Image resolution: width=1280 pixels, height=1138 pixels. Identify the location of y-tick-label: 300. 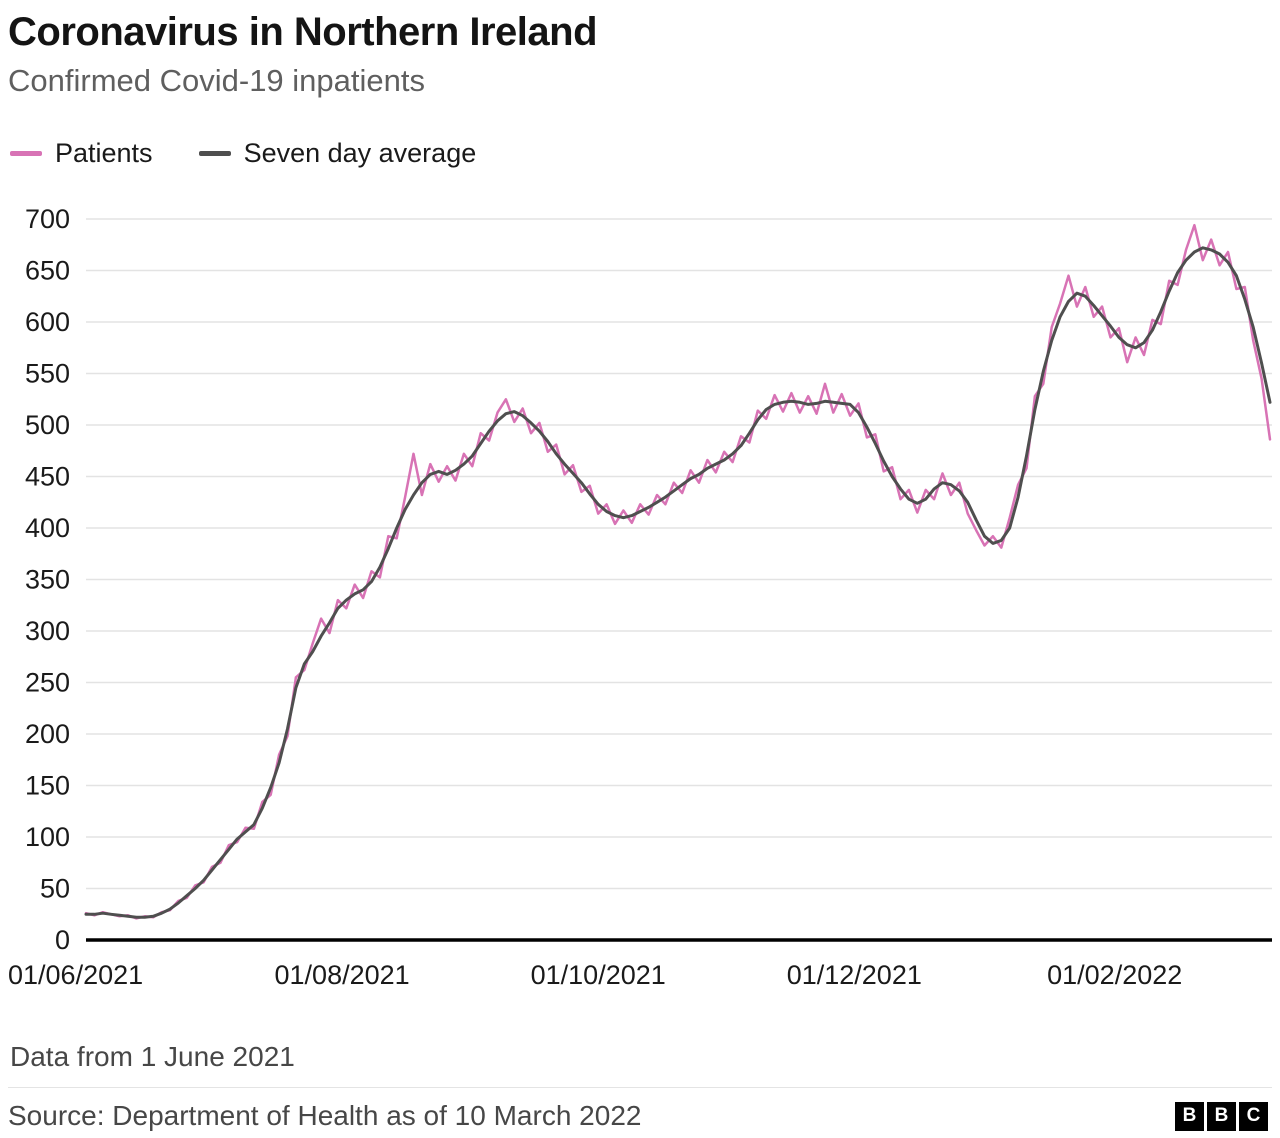
(47, 631).